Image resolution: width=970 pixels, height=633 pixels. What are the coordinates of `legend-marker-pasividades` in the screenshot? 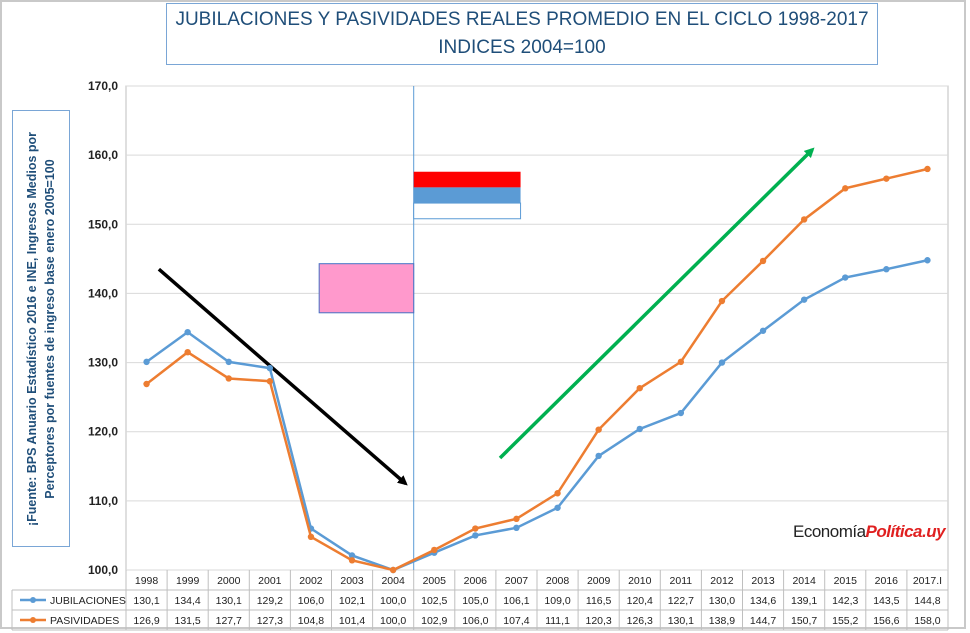 It's located at (33, 620).